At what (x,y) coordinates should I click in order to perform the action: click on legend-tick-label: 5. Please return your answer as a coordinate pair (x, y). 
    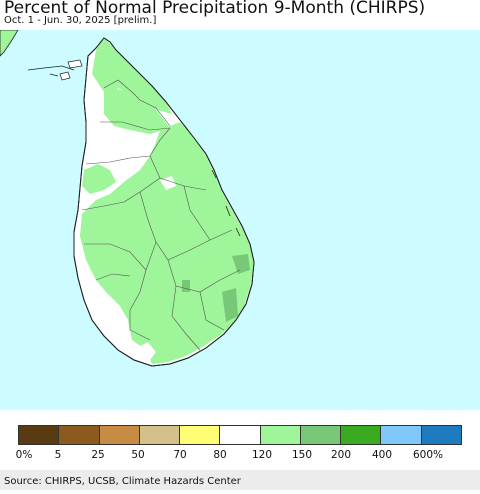
    Looking at the image, I should click on (58, 455).